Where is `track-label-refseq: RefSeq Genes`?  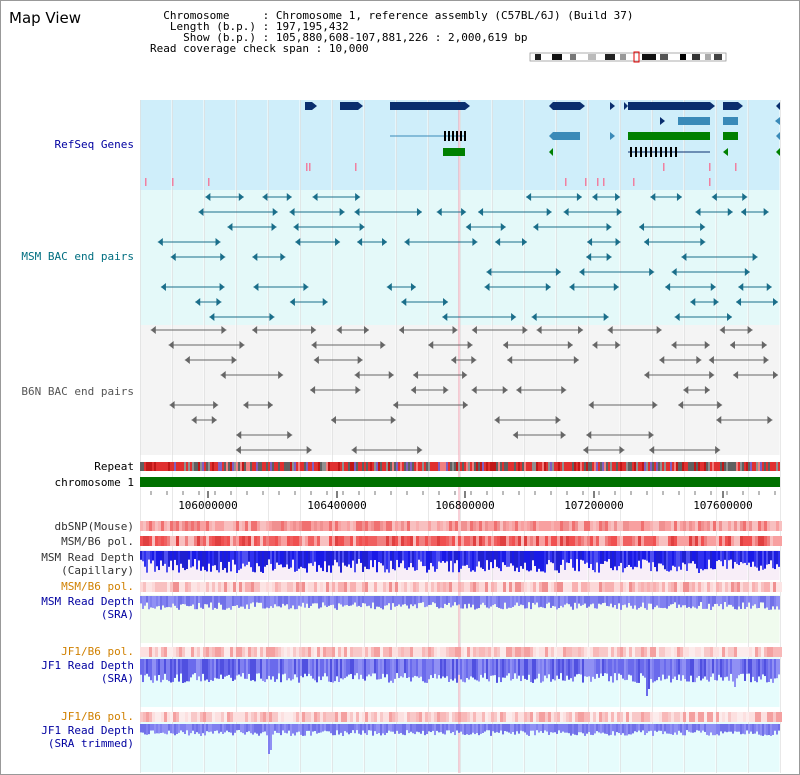
track-label-refseq: RefSeq Genes is located at coordinates (94, 144).